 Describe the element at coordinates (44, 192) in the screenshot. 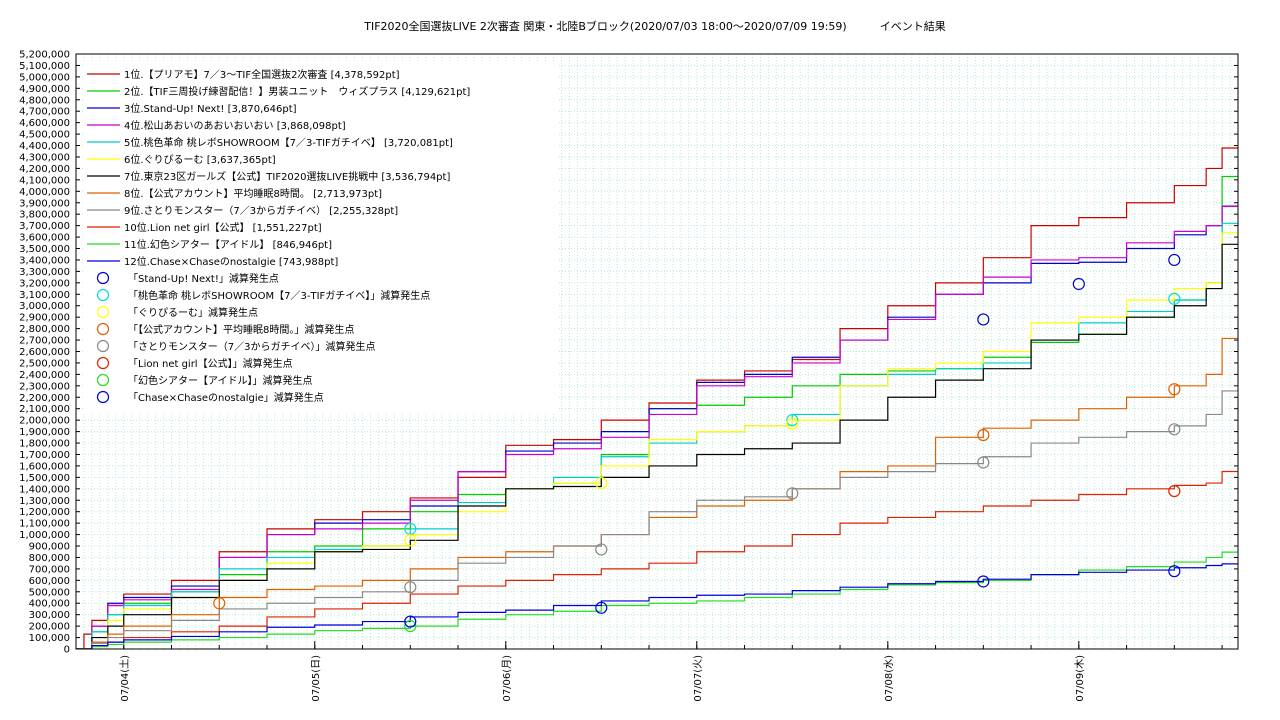

I see `y-tick-label: 4,000,000` at that location.